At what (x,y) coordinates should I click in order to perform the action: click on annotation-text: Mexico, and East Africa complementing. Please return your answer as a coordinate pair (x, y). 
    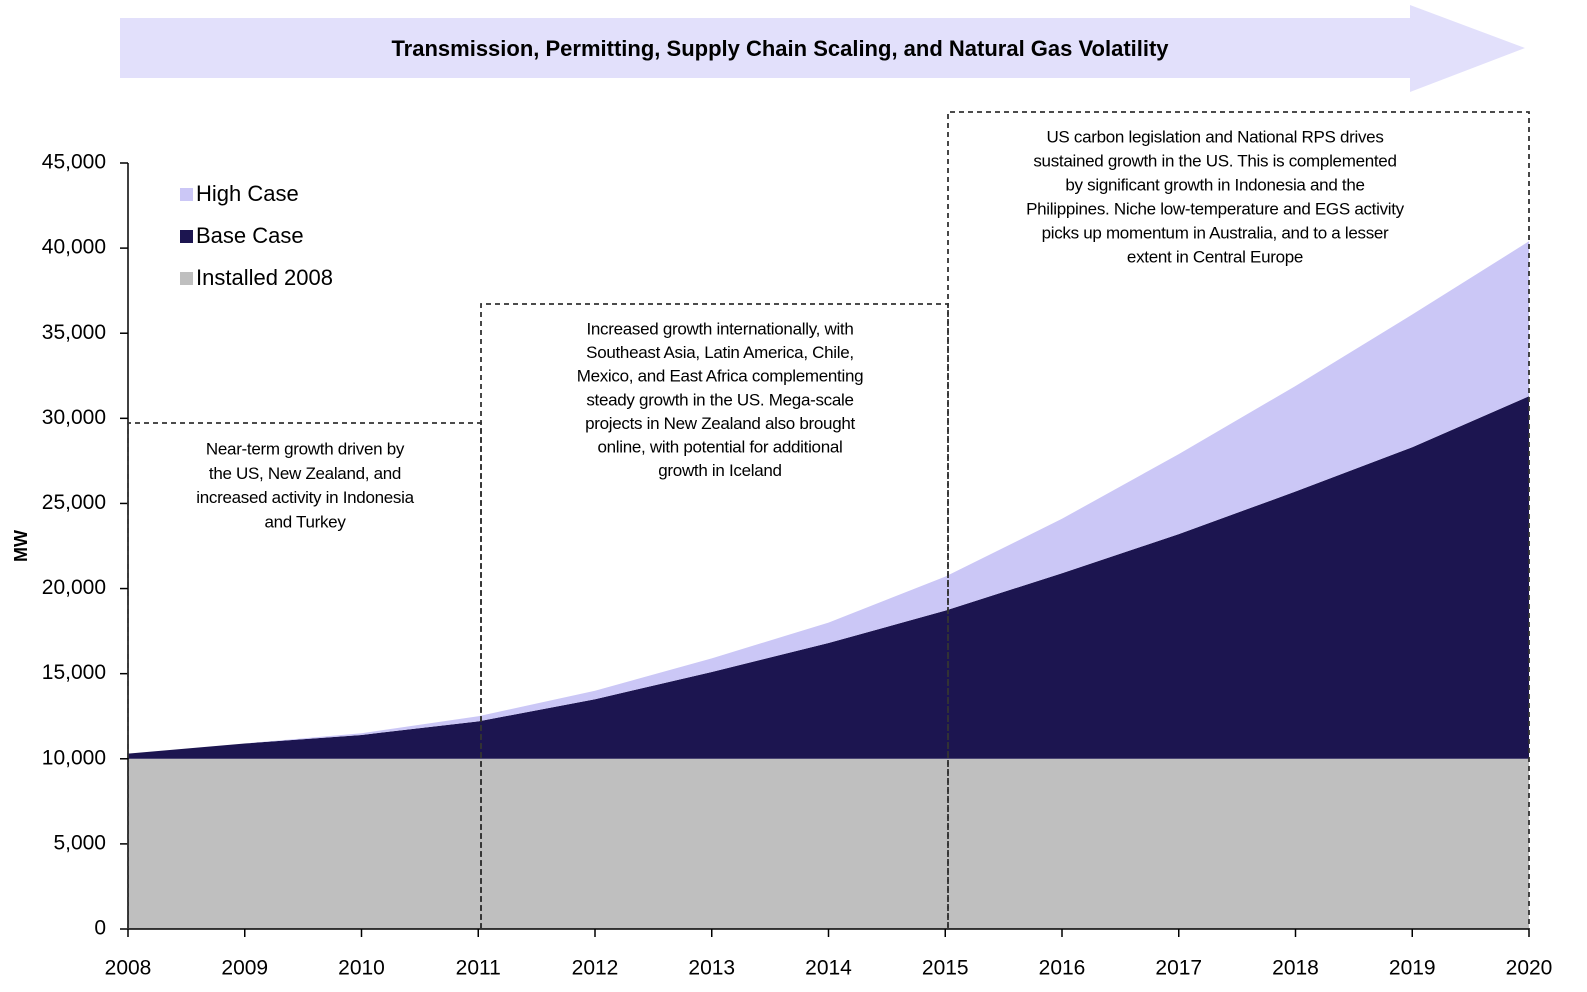
    Looking at the image, I should click on (720, 376).